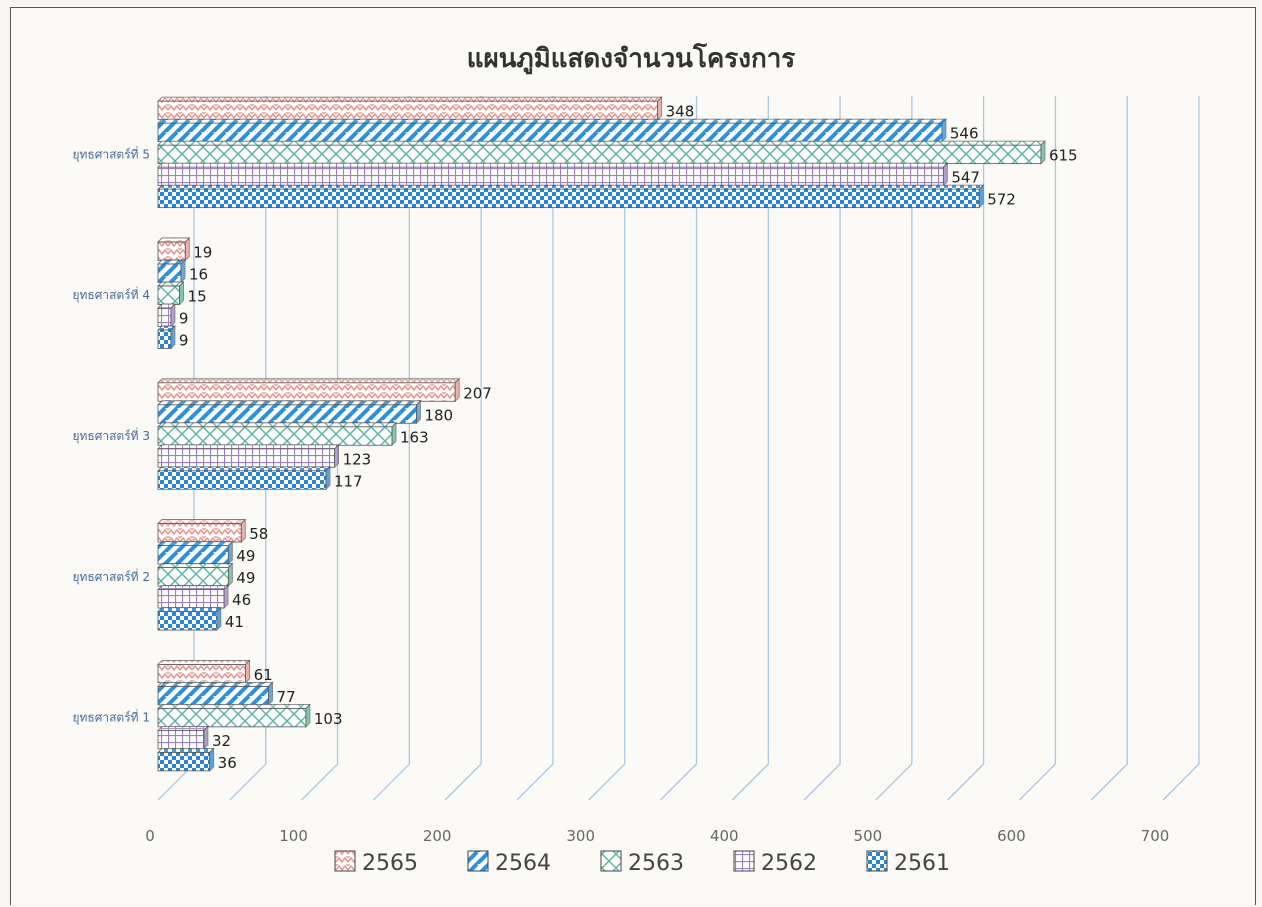 Image resolution: width=1262 pixels, height=907 pixels. Describe the element at coordinates (523, 863) in the screenshot. I see `legend-label: 2564` at that location.